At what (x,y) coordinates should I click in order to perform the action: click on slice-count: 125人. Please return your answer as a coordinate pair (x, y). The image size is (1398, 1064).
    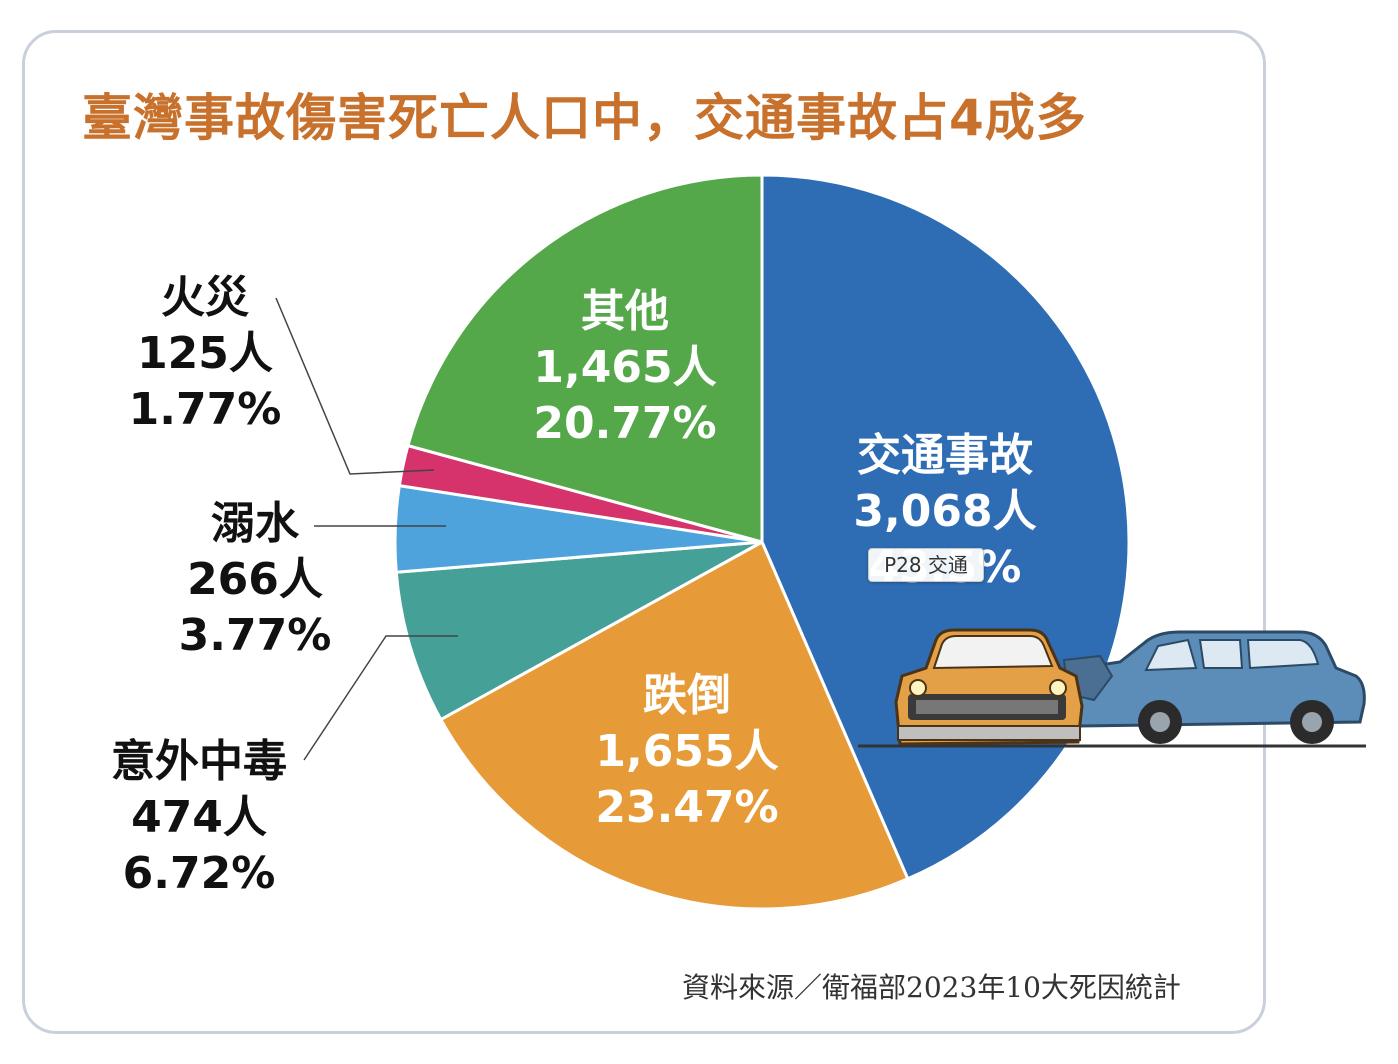
    Looking at the image, I should click on (205, 353).